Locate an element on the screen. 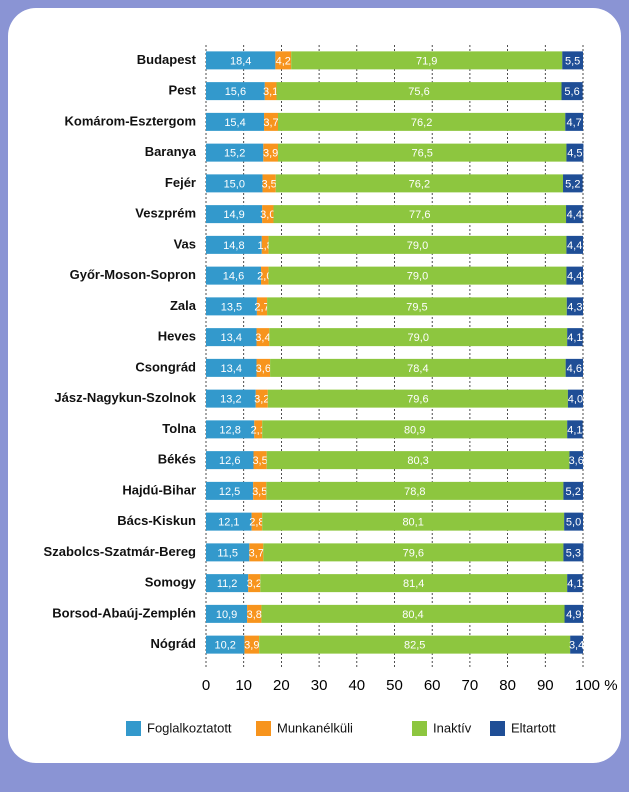 Image resolution: width=629 pixels, height=797 pixels. value-label: 11,5 is located at coordinates (227, 553).